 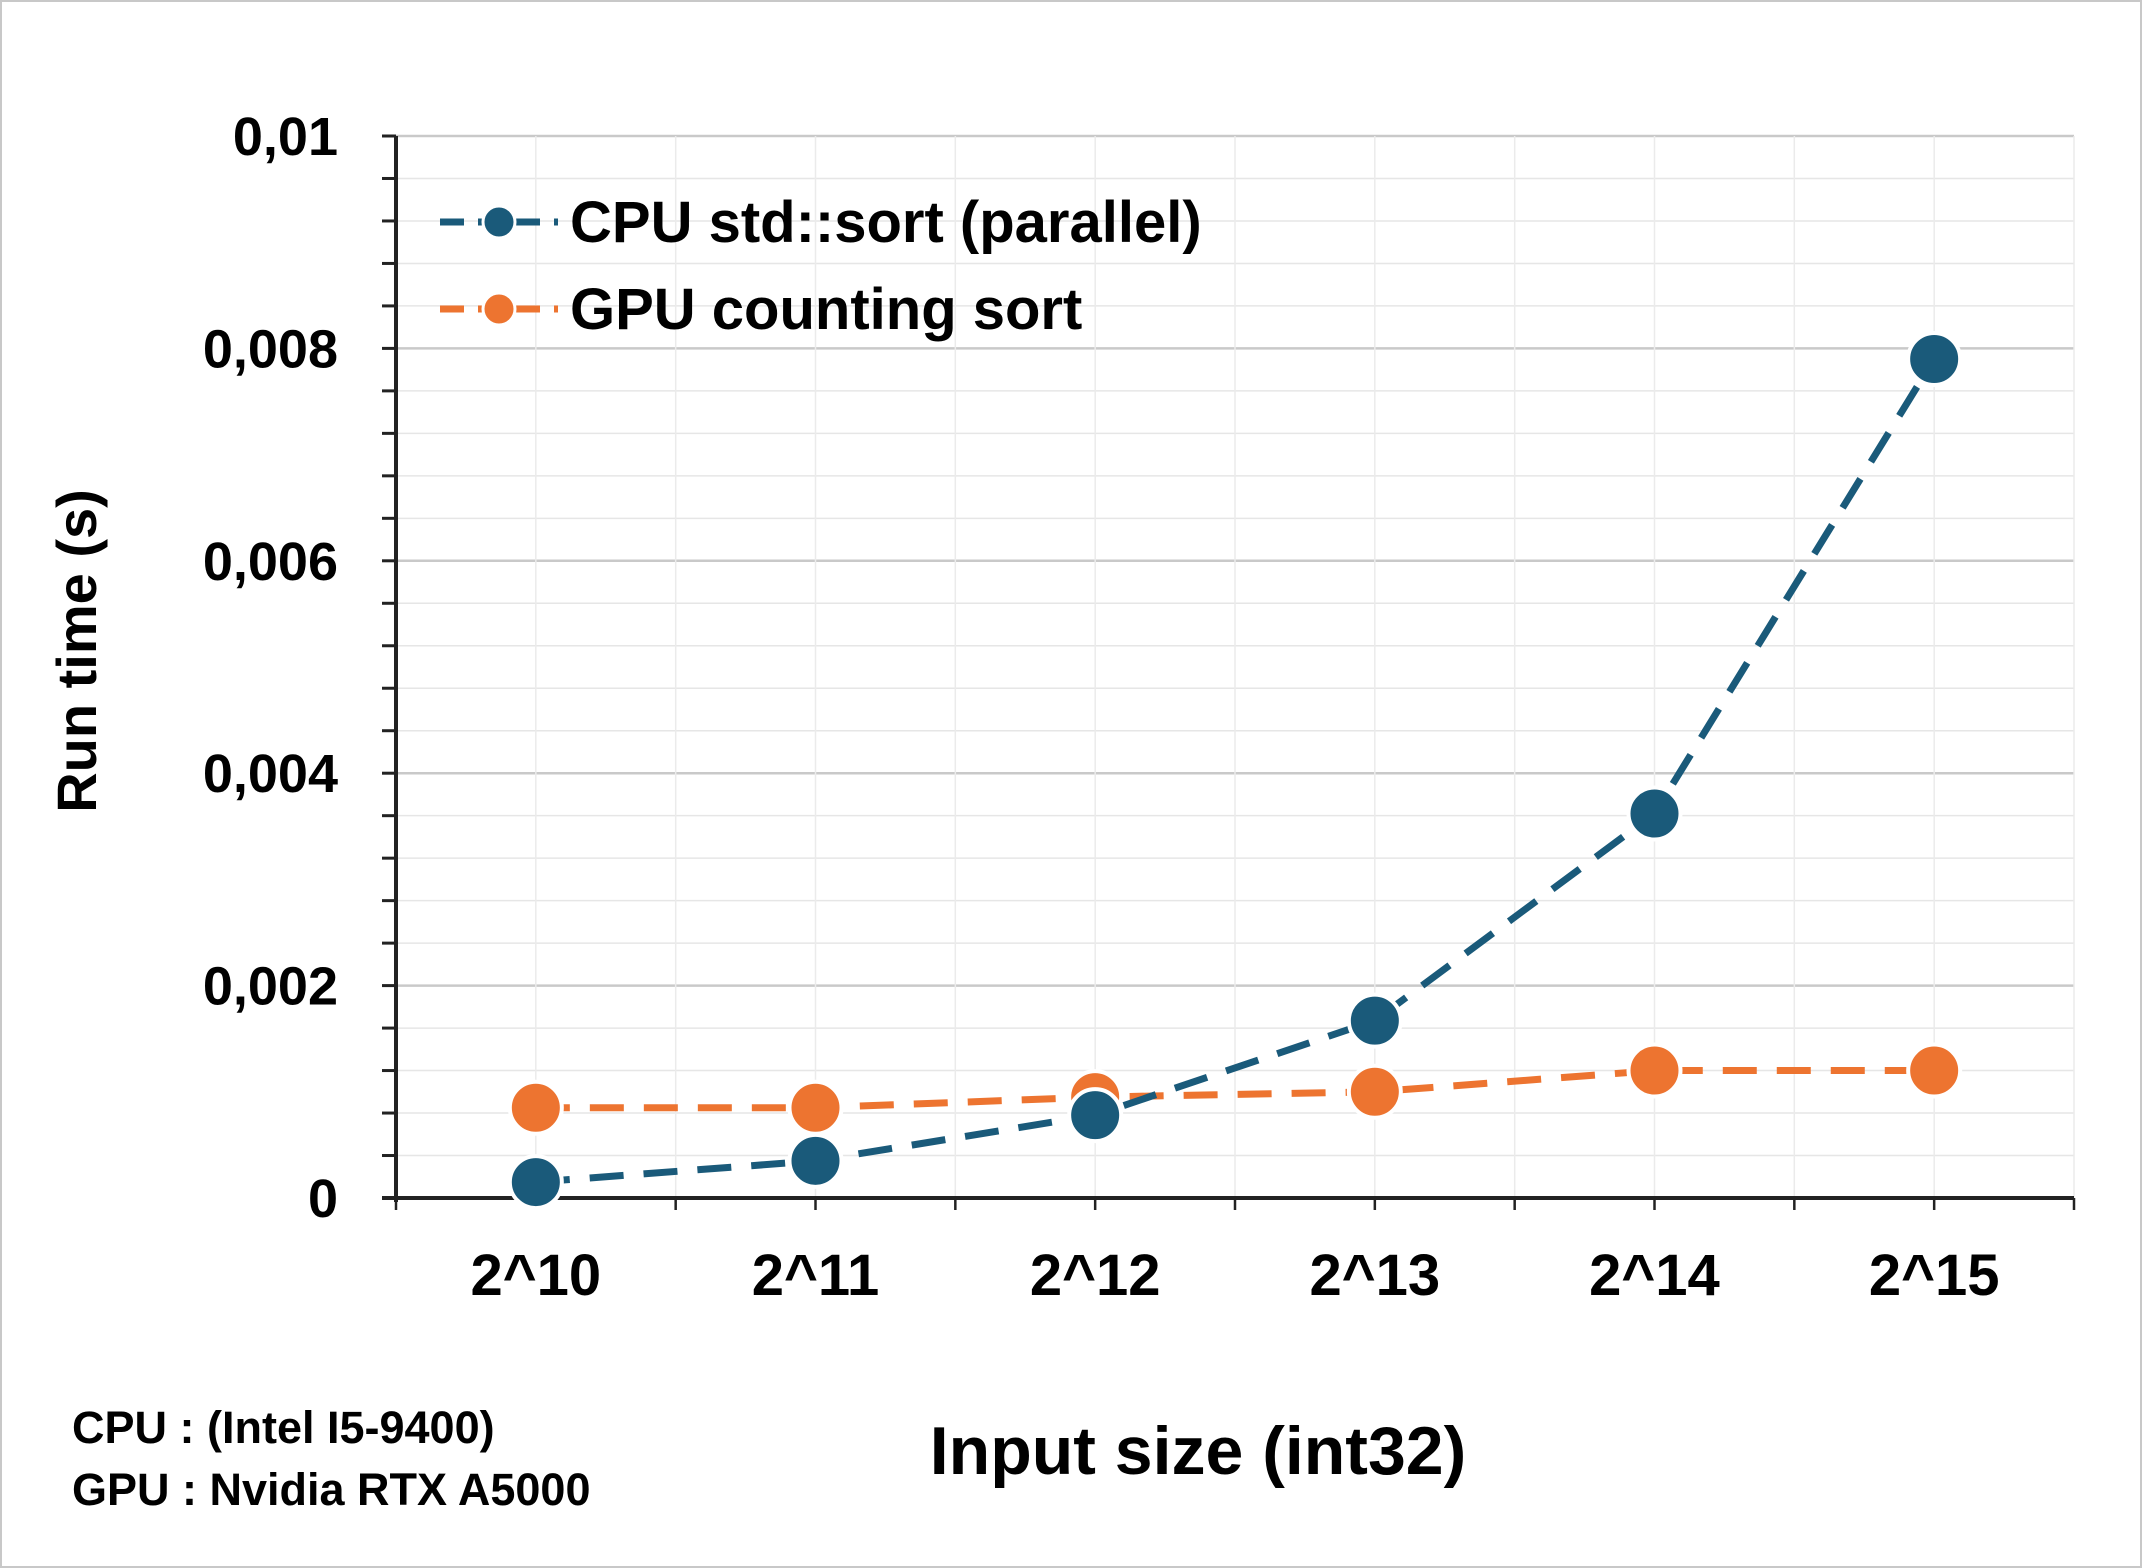 What do you see at coordinates (323, 1199) in the screenshot?
I see `y-tick-label: 0` at bounding box center [323, 1199].